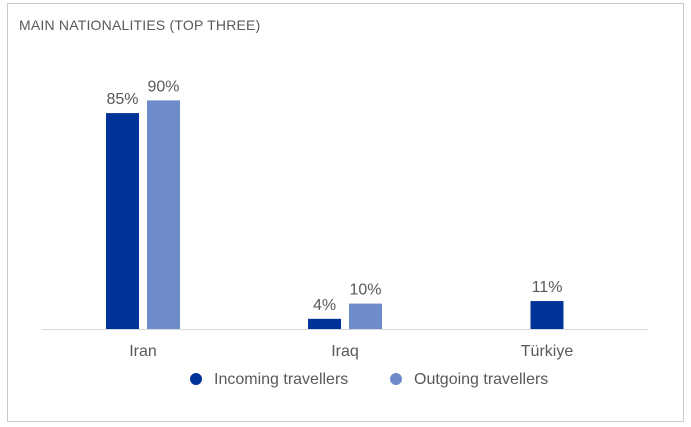  I want to click on legend-label: Outgoing travellers, so click(481, 379).